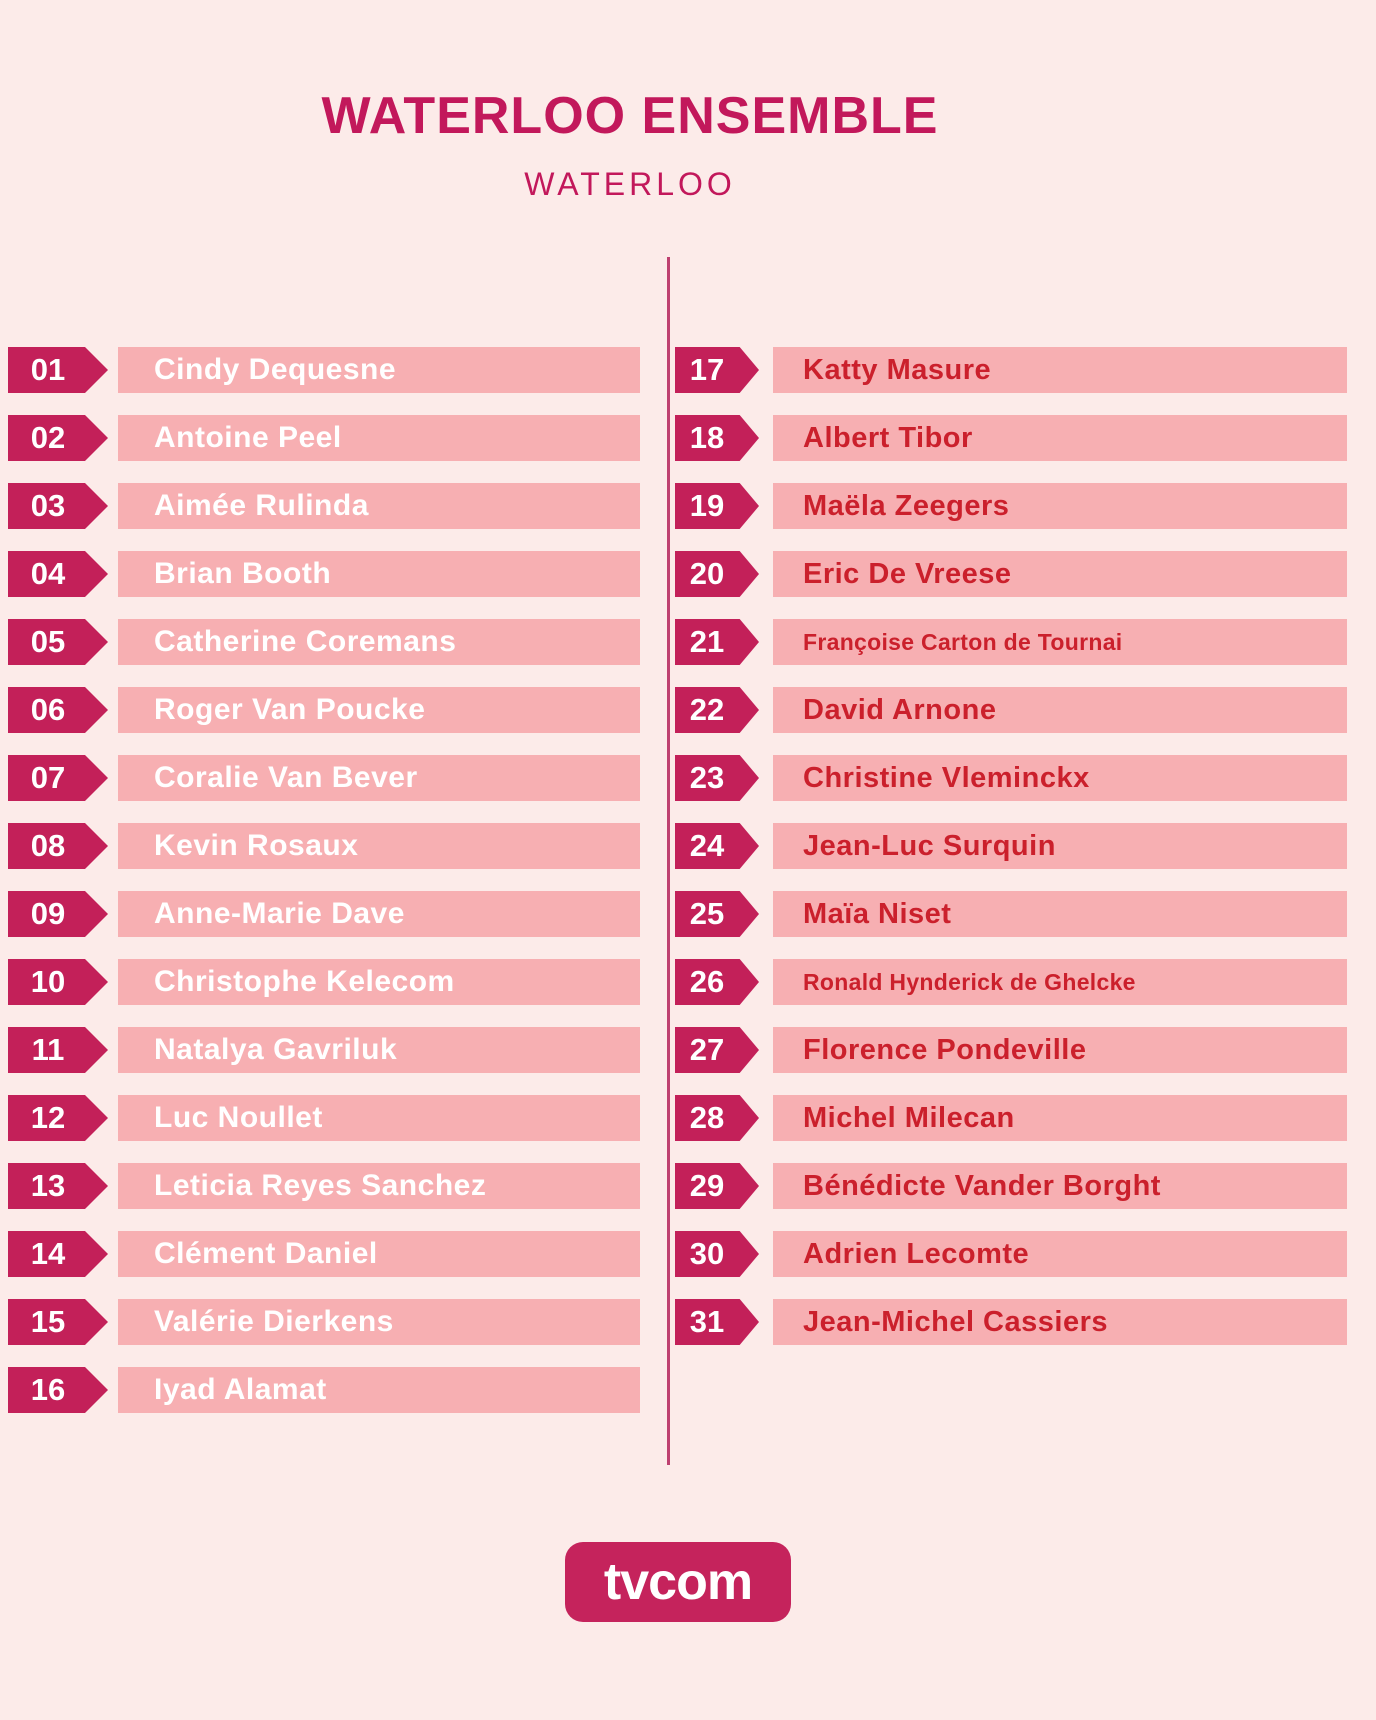 The width and height of the screenshot is (1376, 1720). What do you see at coordinates (58, 846) in the screenshot?
I see `rank-badge: 08` at bounding box center [58, 846].